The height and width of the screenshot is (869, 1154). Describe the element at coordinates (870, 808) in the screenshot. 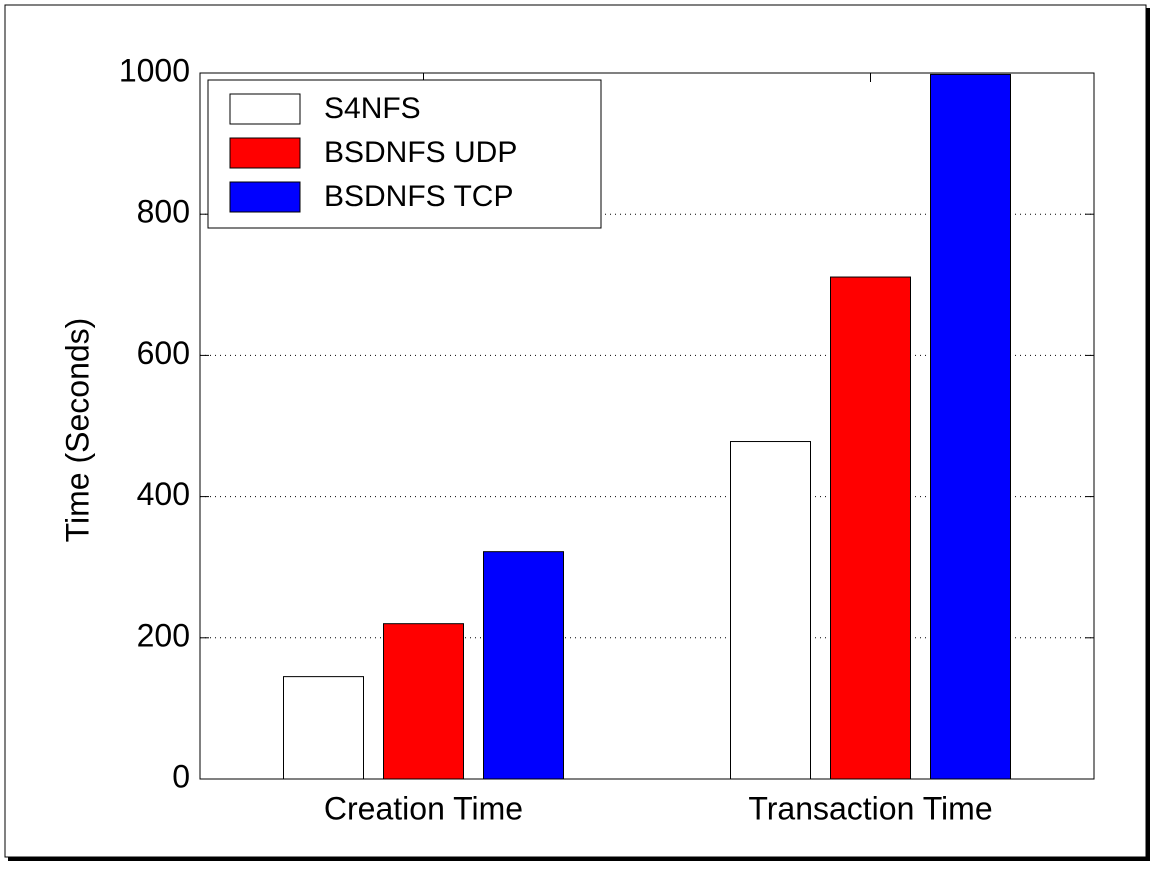

I see `x-tick-label: Transaction Time` at that location.